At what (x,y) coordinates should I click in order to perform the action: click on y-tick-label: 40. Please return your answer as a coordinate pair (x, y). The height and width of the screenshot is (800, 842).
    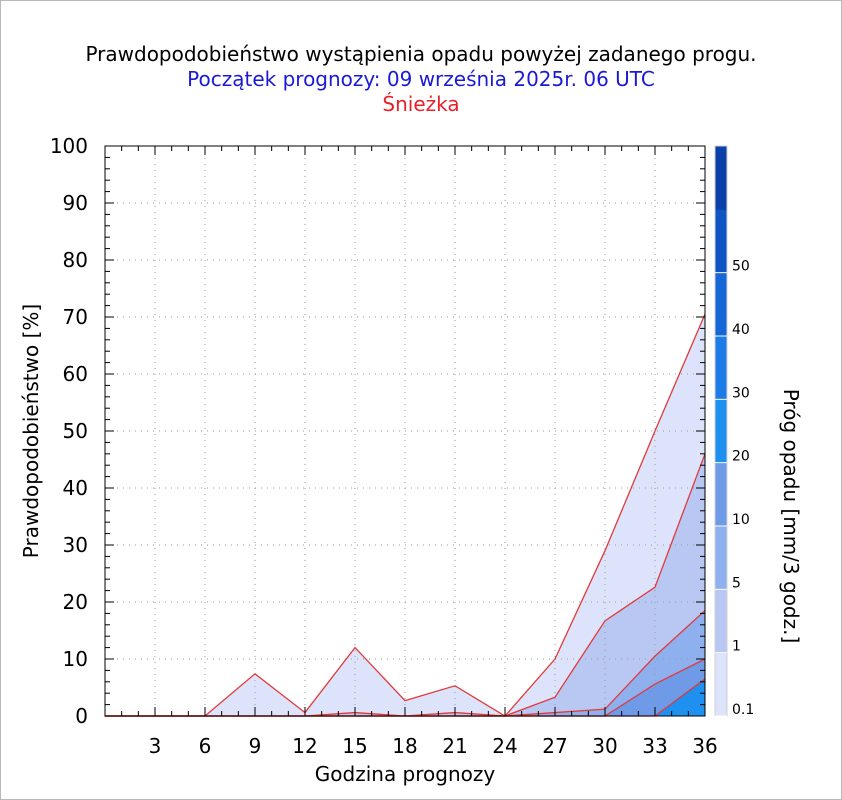
    Looking at the image, I should click on (75, 488).